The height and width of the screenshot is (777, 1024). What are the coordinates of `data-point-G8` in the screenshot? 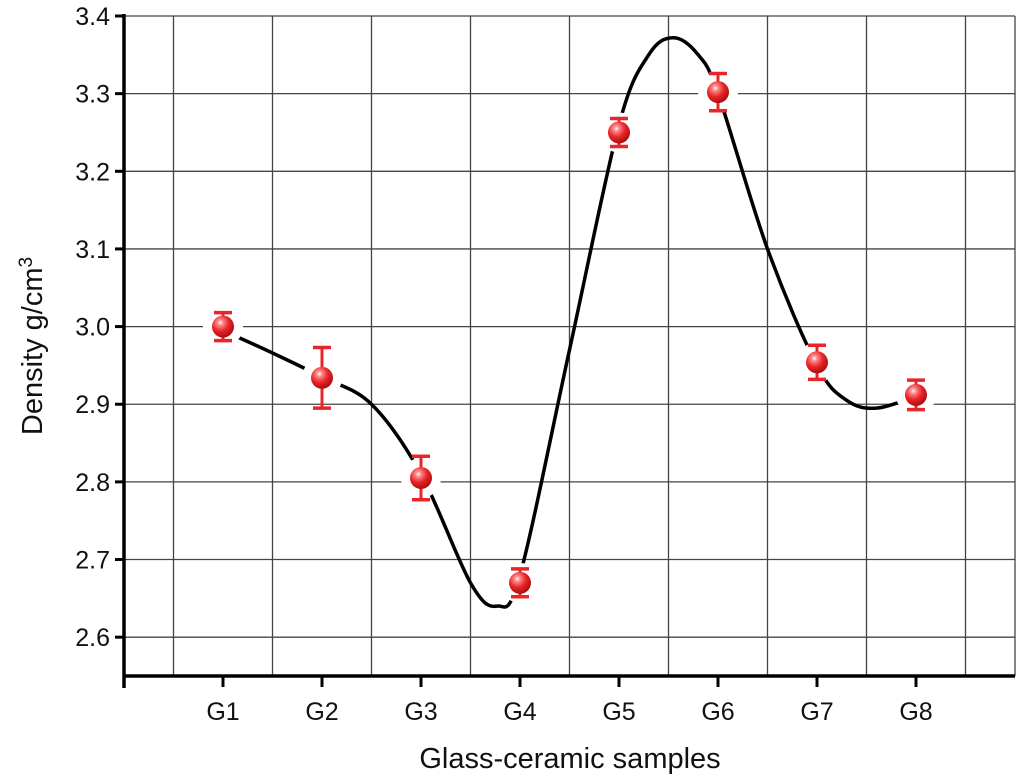 It's located at (916, 394).